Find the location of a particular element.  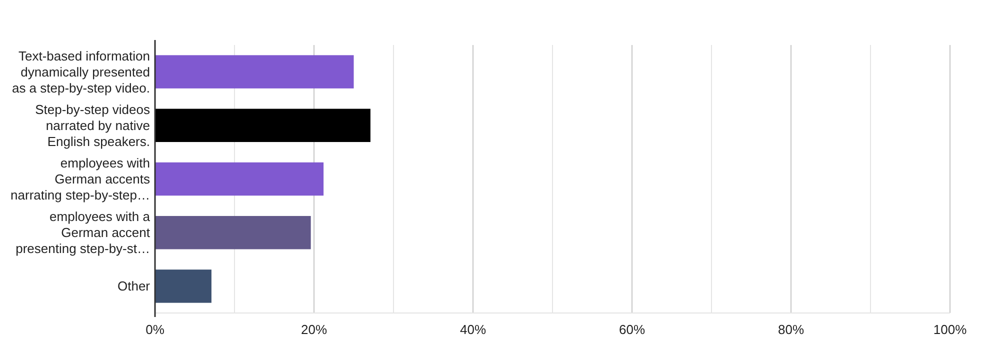

x-tick-label: 80% is located at coordinates (791, 330).